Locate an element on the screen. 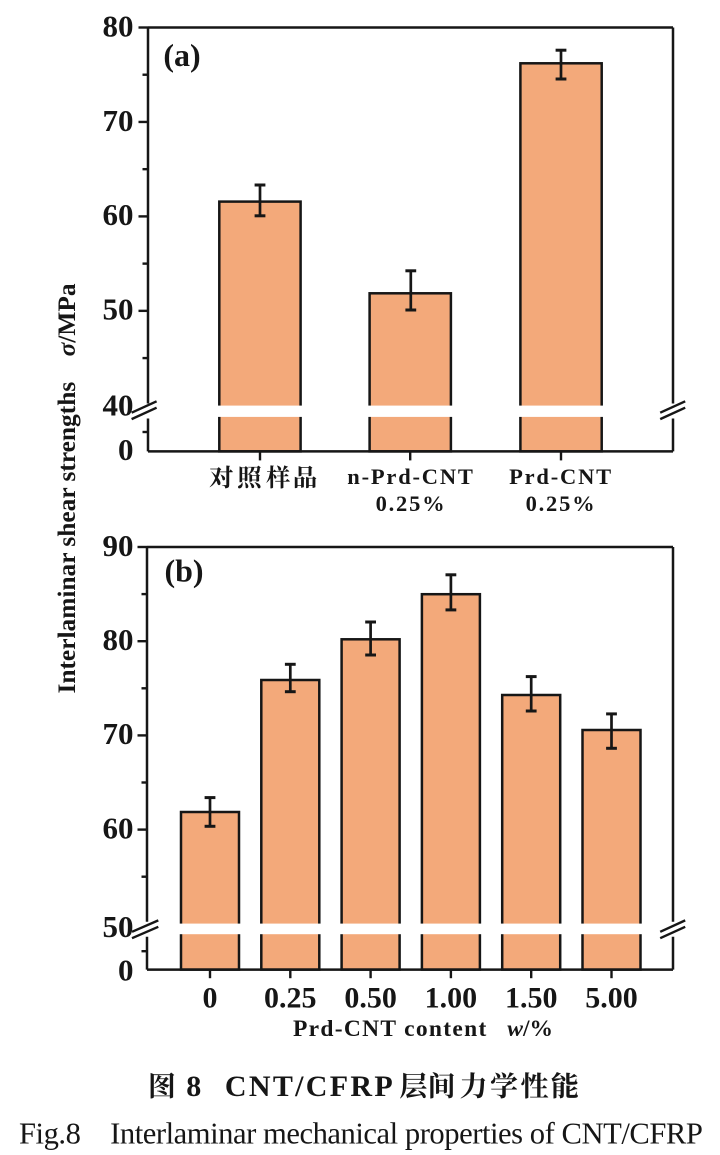 The image size is (720, 1155). svg-text: Prd-CNT content is located at coordinates (390, 1029).